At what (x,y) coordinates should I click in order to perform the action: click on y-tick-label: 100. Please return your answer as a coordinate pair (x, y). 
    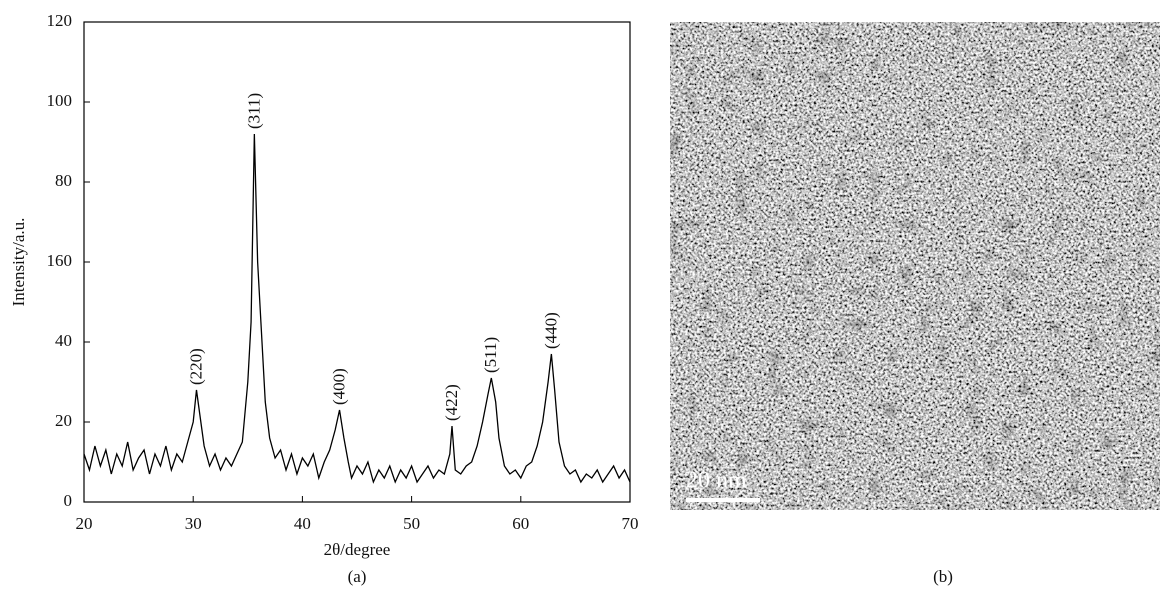
    Looking at the image, I should click on (60, 100).